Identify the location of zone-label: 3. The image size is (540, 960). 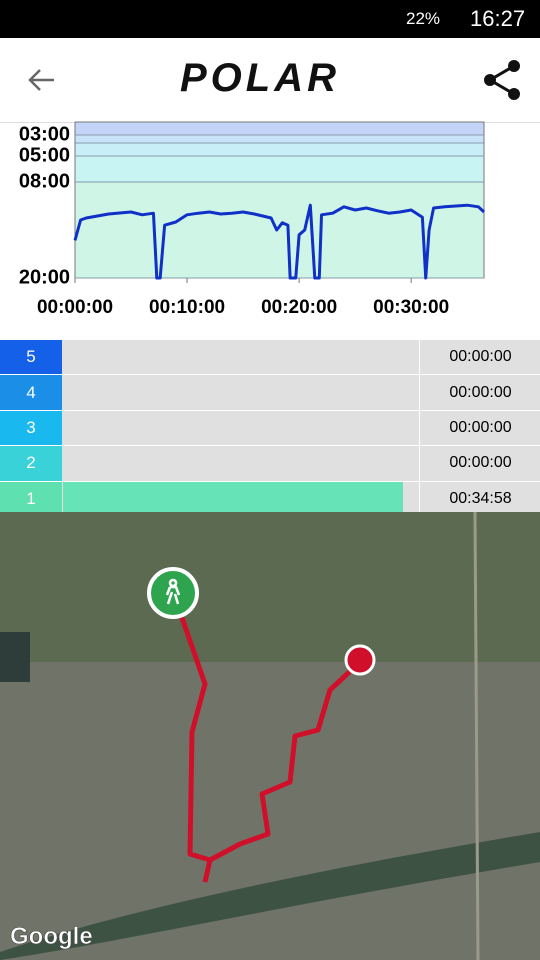
(31, 428).